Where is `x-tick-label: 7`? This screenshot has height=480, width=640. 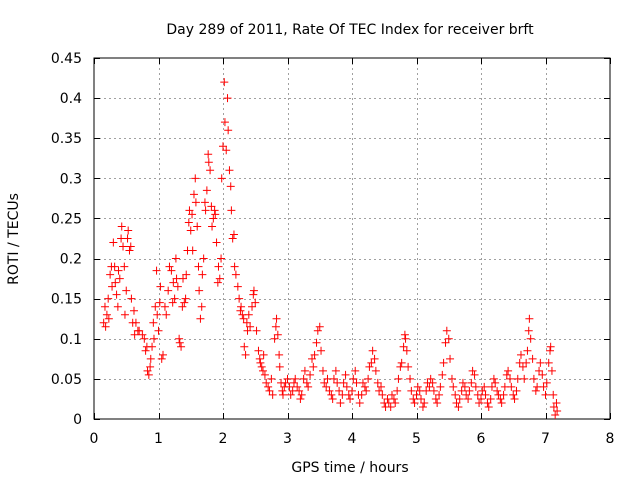
x-tick-label: 7 is located at coordinates (545, 439).